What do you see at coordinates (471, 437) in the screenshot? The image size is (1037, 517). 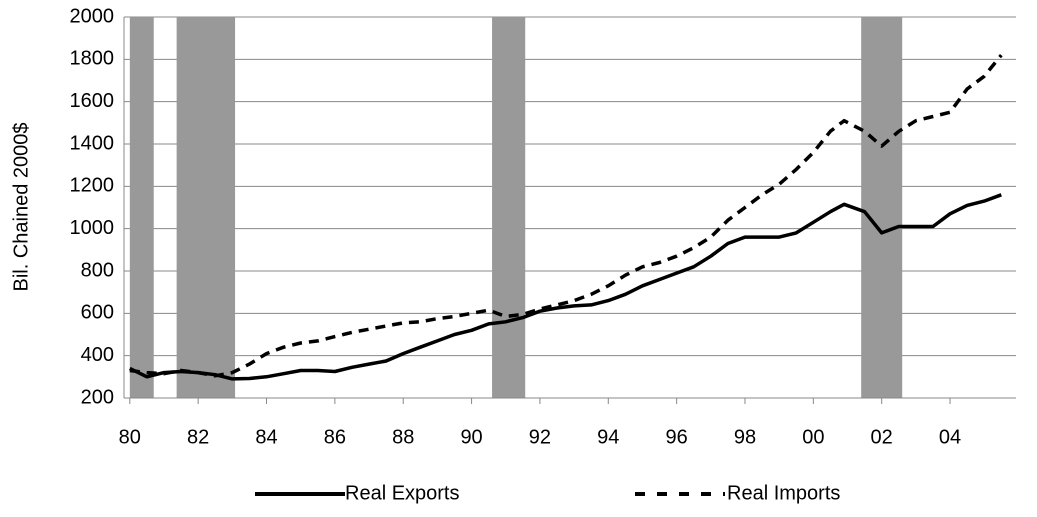 I see `x-tick-label: 90` at bounding box center [471, 437].